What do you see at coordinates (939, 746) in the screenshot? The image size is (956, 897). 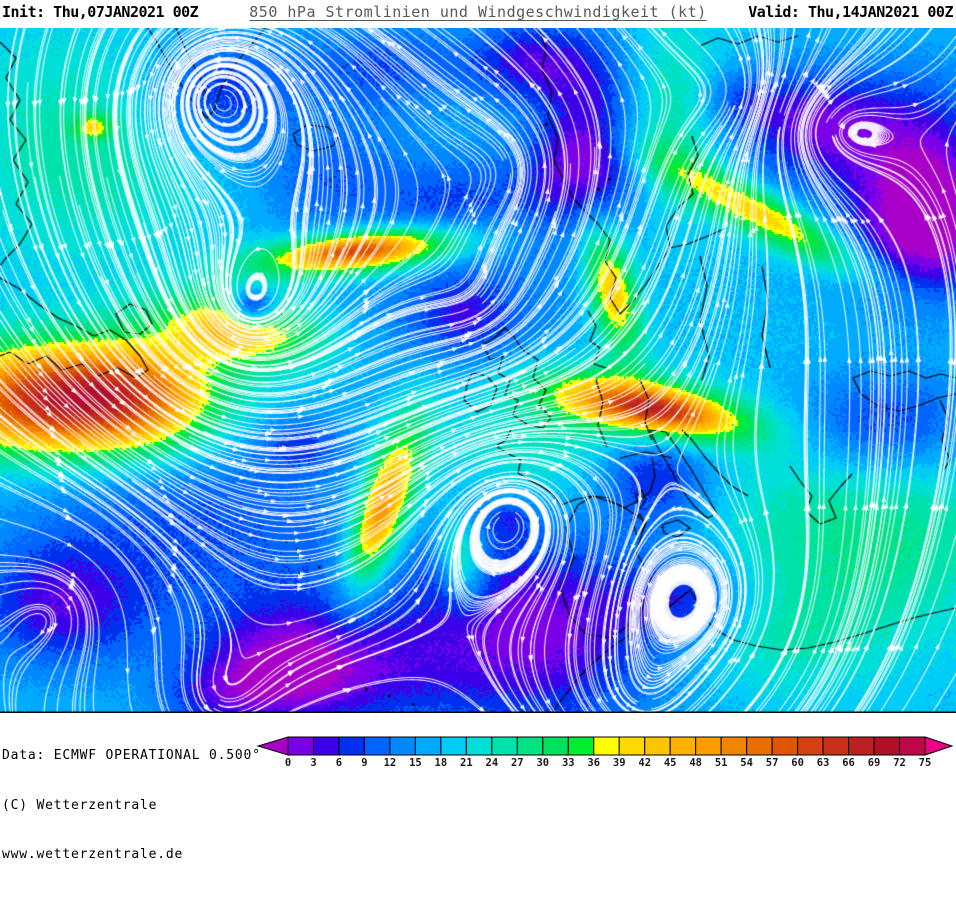 I see `colorbar-above-arrow` at bounding box center [939, 746].